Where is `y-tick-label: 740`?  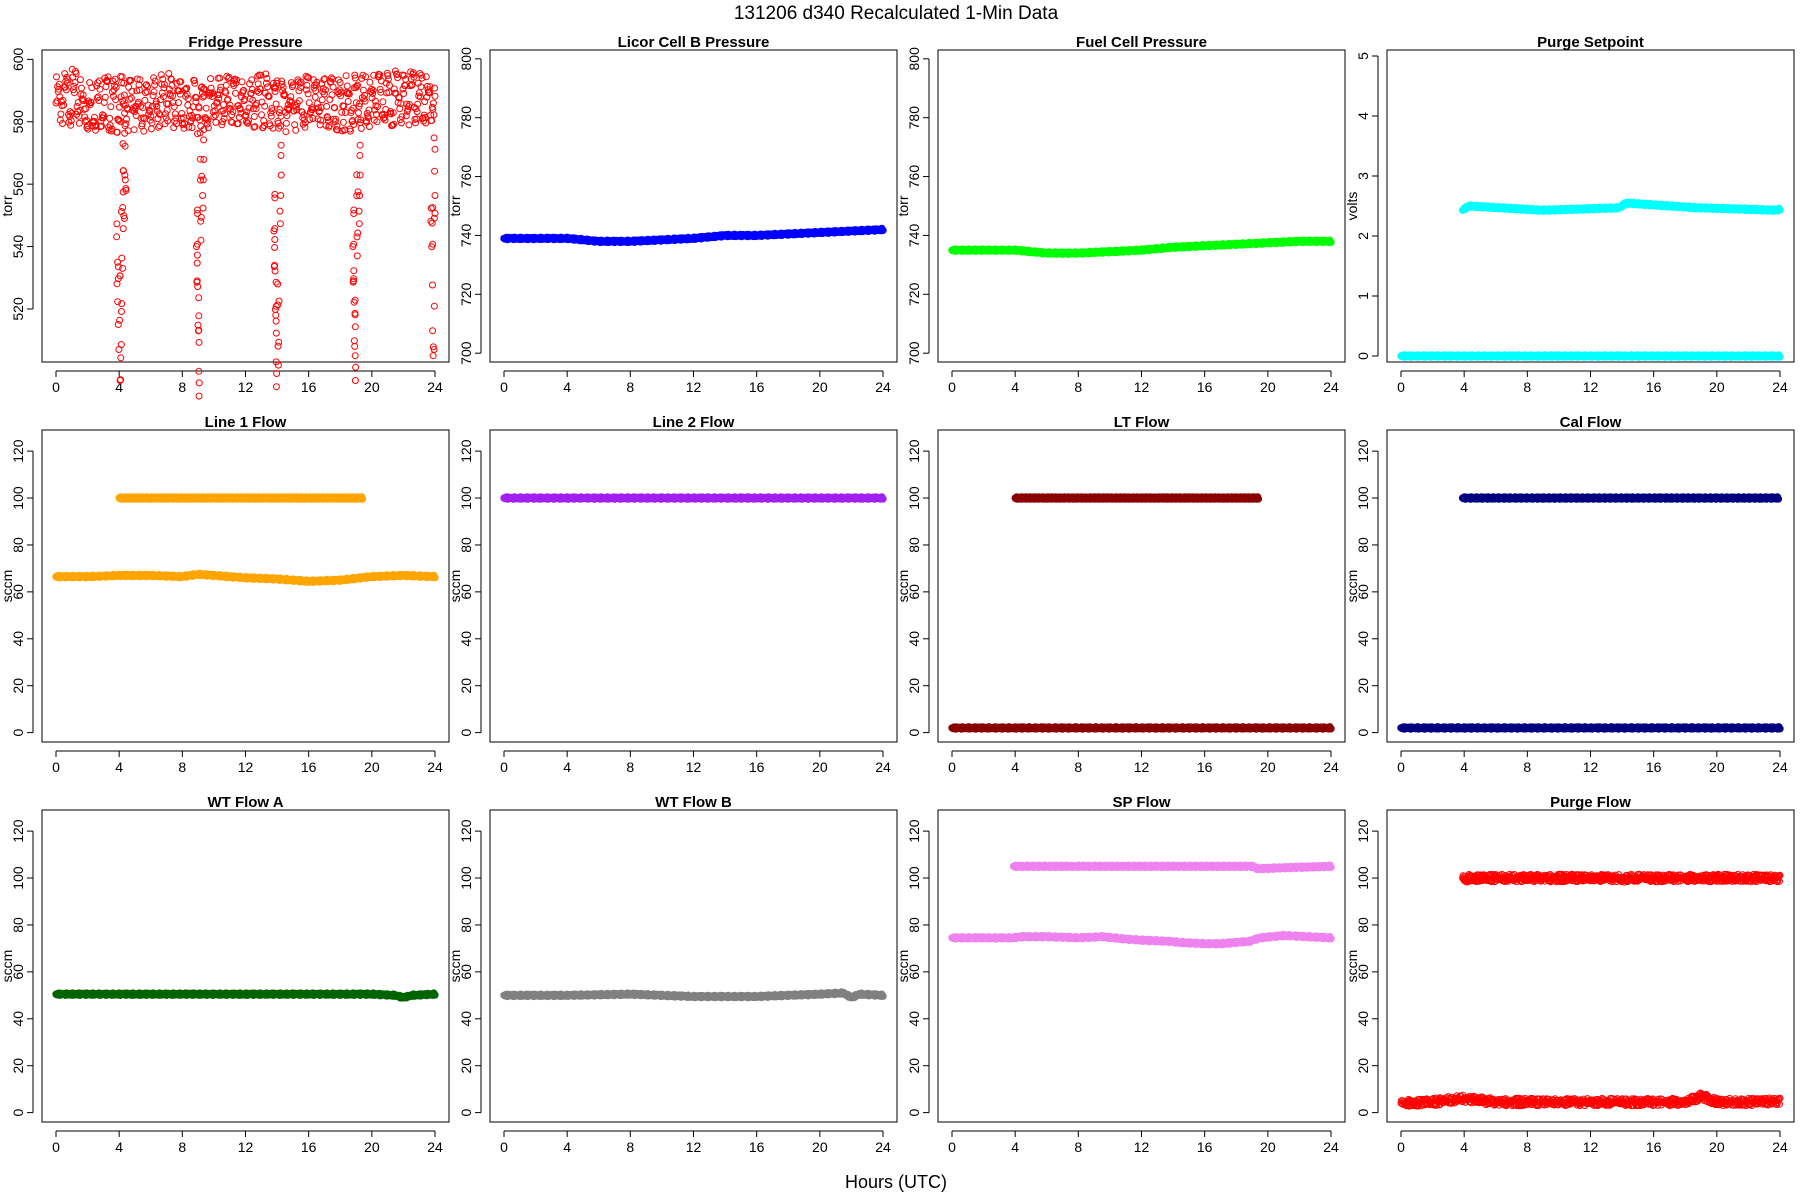
y-tick-label: 740 is located at coordinates (914, 236).